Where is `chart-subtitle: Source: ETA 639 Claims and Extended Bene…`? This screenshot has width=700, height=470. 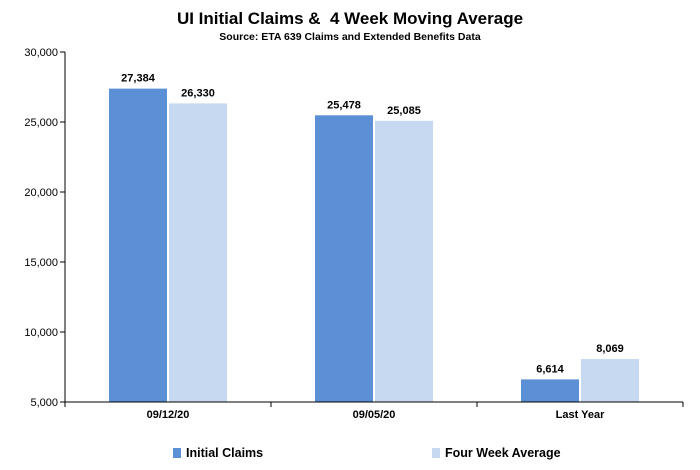
chart-subtitle: Source: ETA 639 Claims and Extended Bene… is located at coordinates (350, 37).